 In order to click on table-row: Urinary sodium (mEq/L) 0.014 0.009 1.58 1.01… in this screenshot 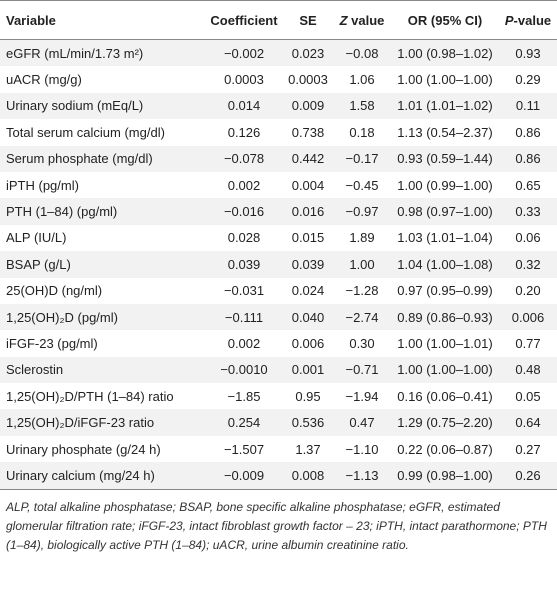, I will do `click(278, 106)`.